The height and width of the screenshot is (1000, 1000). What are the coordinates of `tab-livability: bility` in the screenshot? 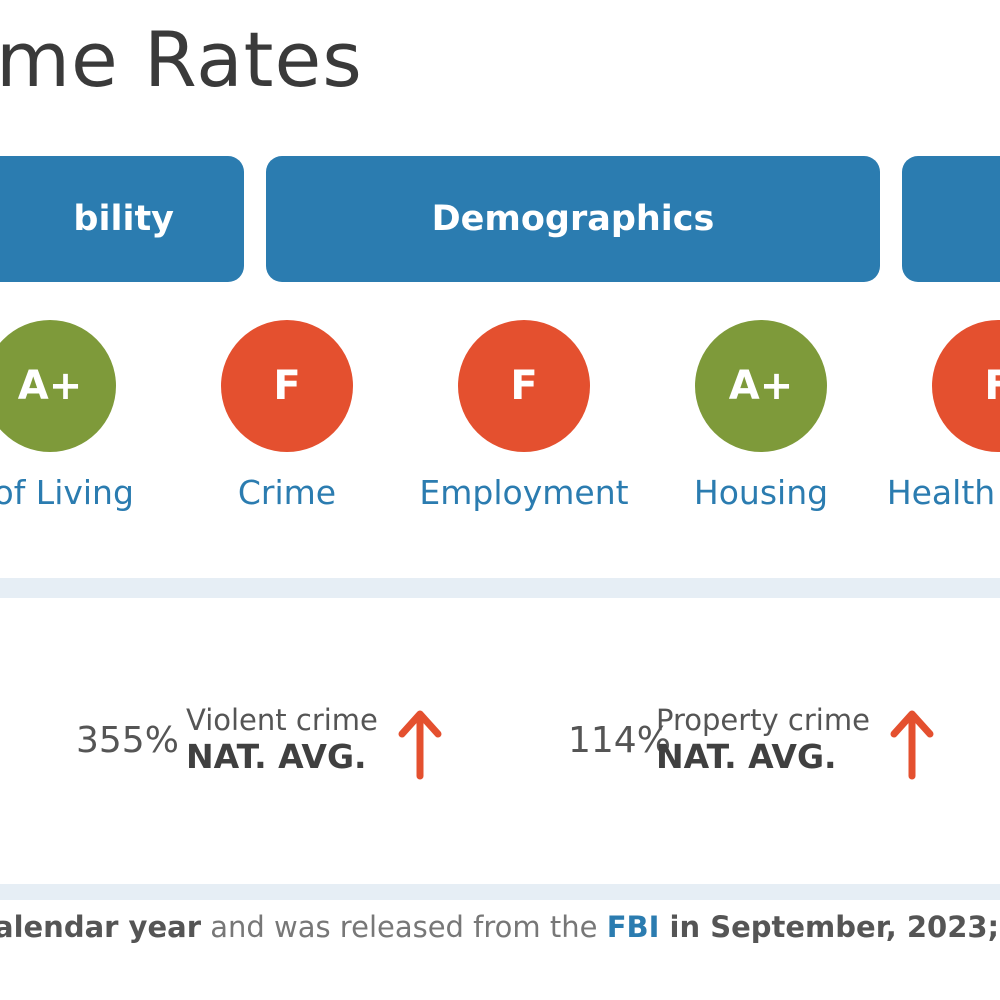 It's located at (122, 219).